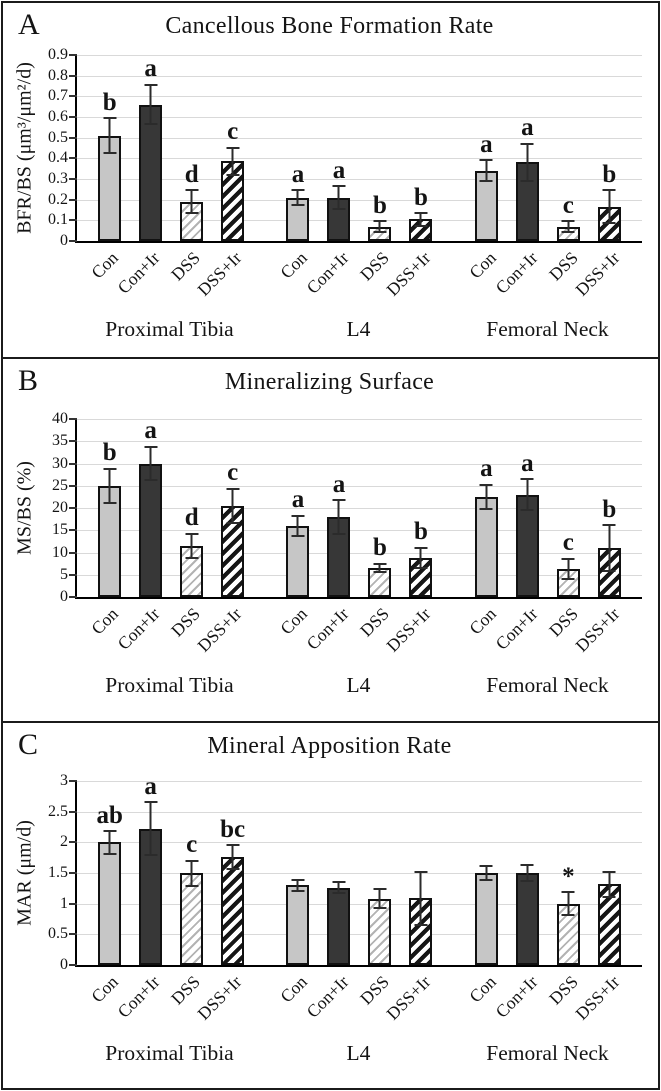  What do you see at coordinates (169, 329) in the screenshot?
I see `group-label: Proximal Tibia` at bounding box center [169, 329].